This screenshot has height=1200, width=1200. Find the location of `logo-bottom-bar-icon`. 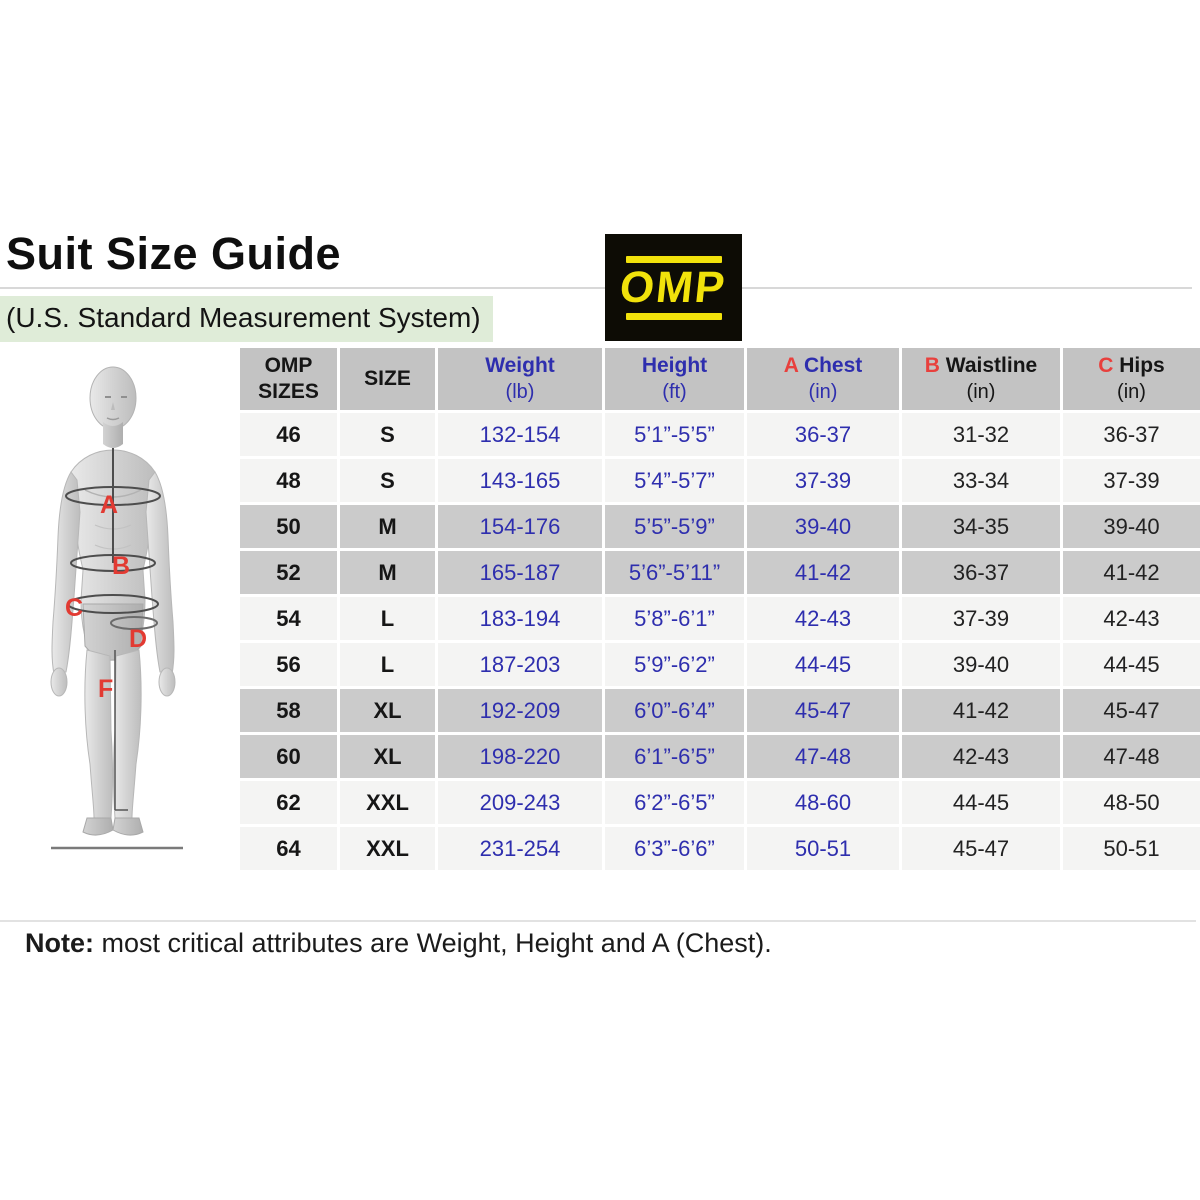

logo-bottom-bar-icon is located at coordinates (673, 316).